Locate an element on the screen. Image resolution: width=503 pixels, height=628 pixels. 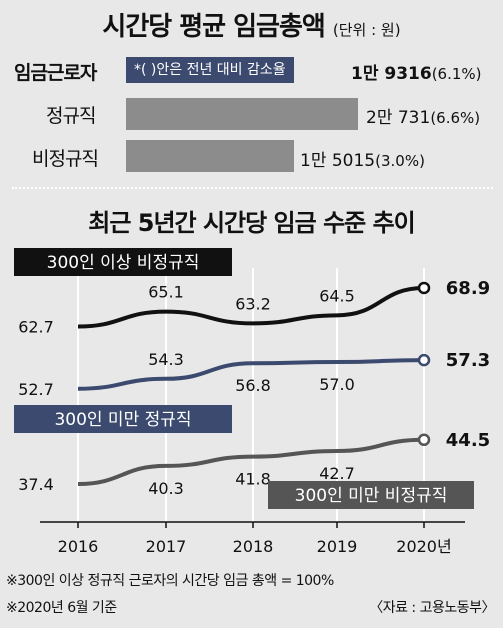
row-value-all-workers: 1만 9316(6.1%) is located at coordinates (416, 71).